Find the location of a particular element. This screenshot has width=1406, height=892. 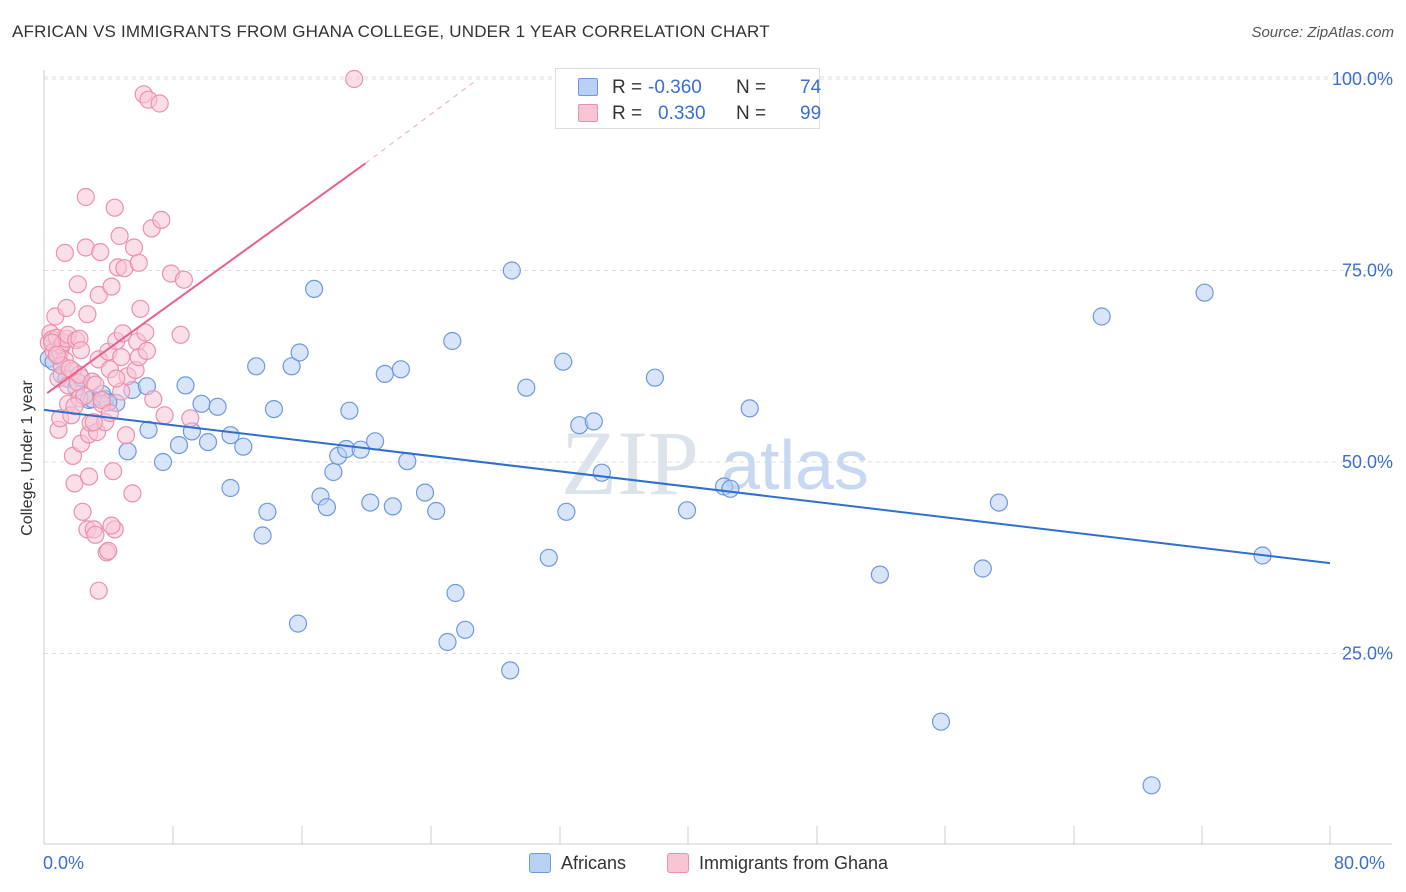

x-tick-label-max: 80.0% is located at coordinates (1360, 863).